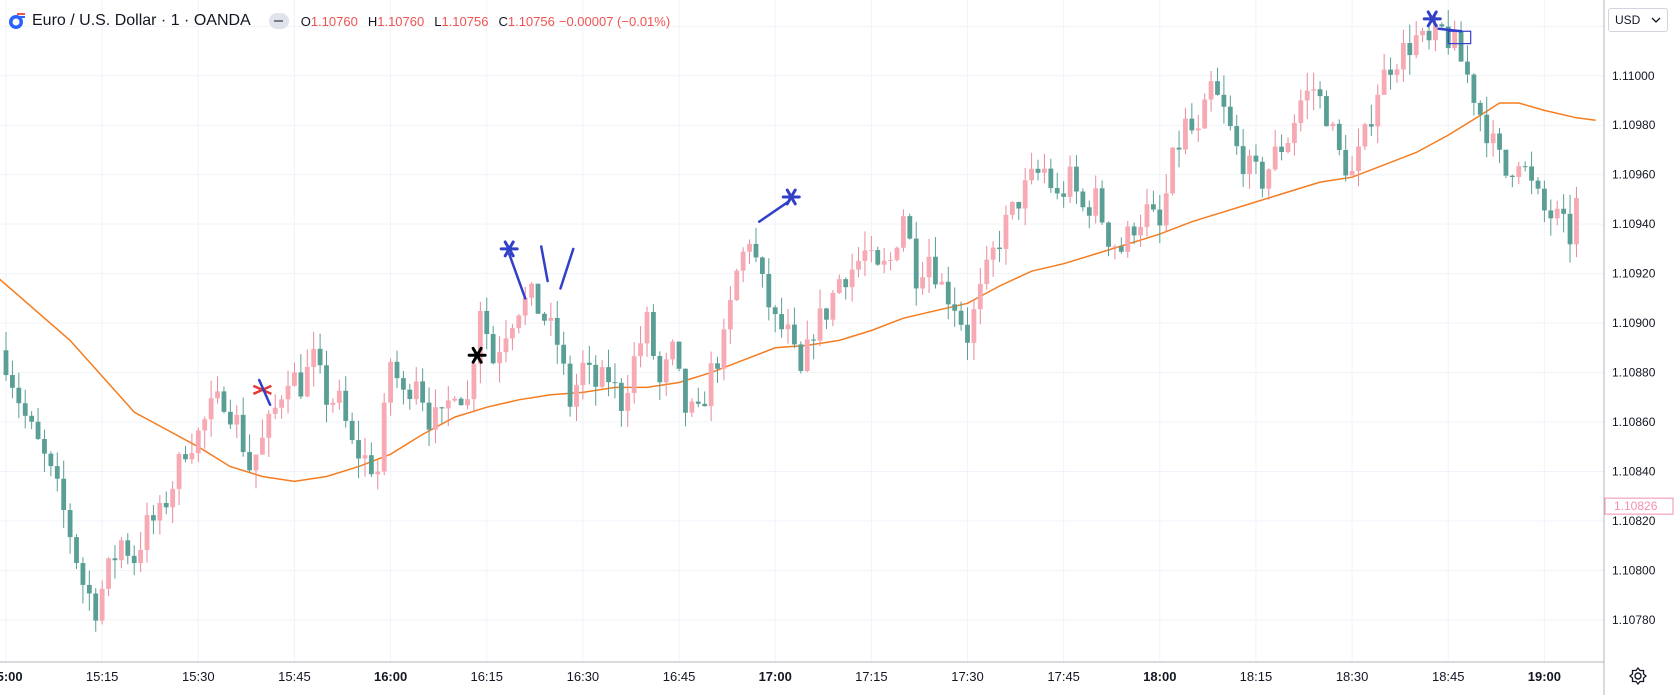 The height and width of the screenshot is (695, 1676). I want to click on price-tick-label: 1.10960, so click(1634, 175).